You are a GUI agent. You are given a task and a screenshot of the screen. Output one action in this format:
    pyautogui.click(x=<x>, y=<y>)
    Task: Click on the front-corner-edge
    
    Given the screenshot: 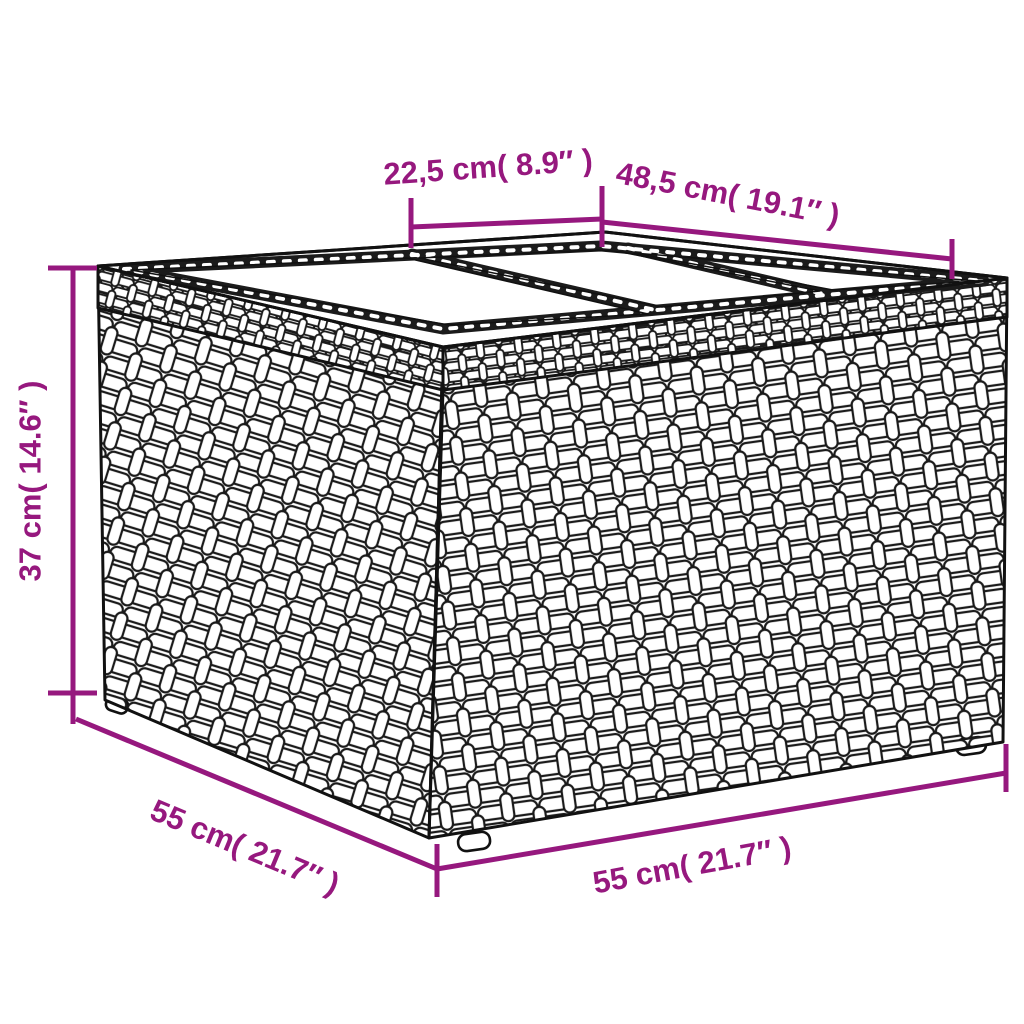 What is the action you would take?
    pyautogui.click(x=436, y=614)
    